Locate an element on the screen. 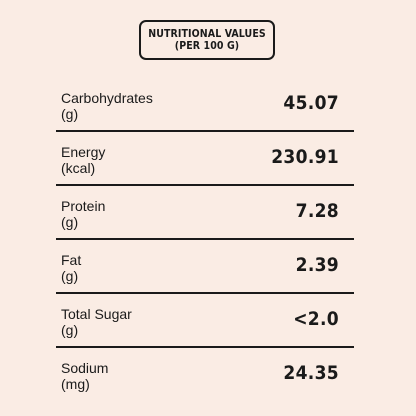 Image resolution: width=416 pixels, height=416 pixels. nutrient-value: 230.91 is located at coordinates (305, 157).